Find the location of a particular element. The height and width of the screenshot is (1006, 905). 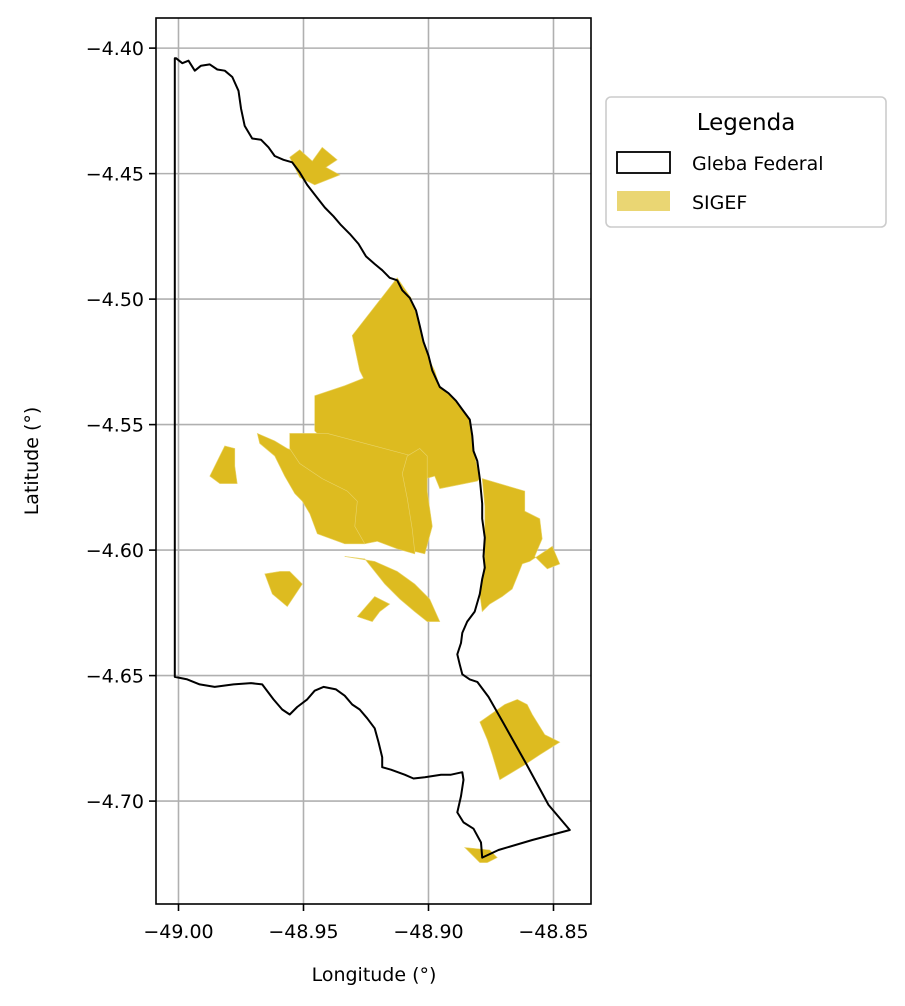

legend-title: Legenda is located at coordinates (746, 123).